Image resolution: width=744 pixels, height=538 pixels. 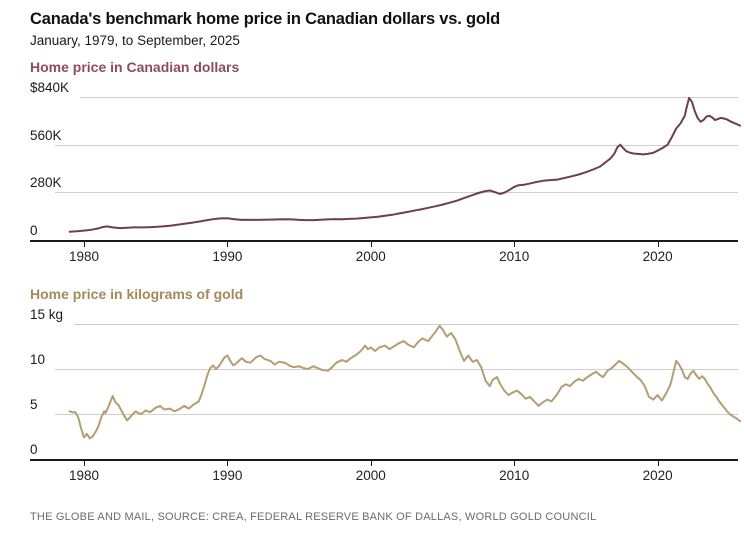 What do you see at coordinates (47, 314) in the screenshot?
I see `y-tick-label: 15 kg` at bounding box center [47, 314].